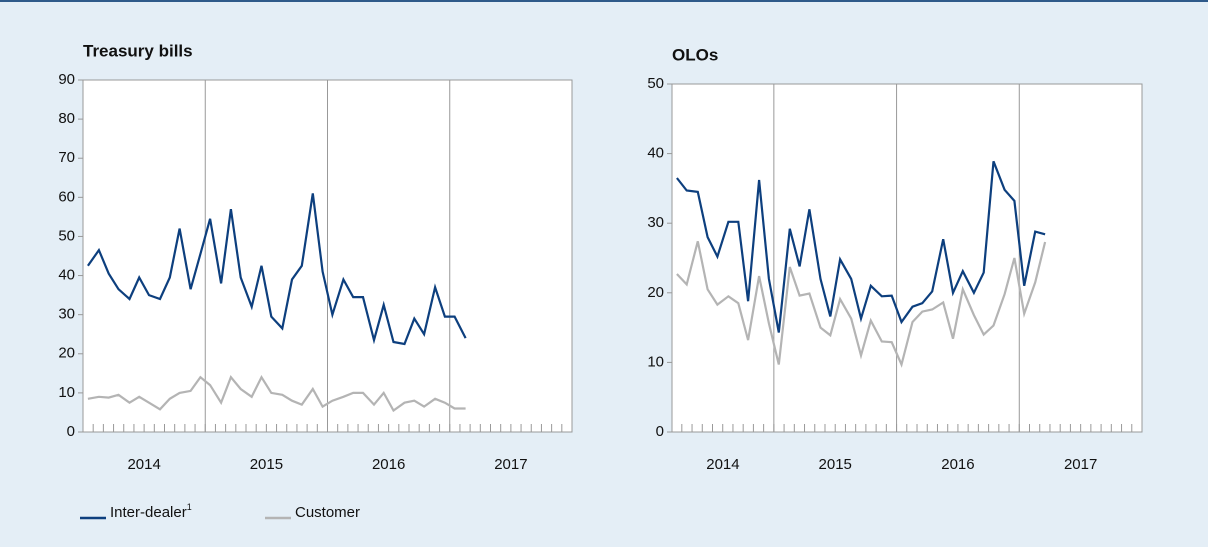  Describe the element at coordinates (66, 157) in the screenshot. I see `y-tick-label: 70` at that location.